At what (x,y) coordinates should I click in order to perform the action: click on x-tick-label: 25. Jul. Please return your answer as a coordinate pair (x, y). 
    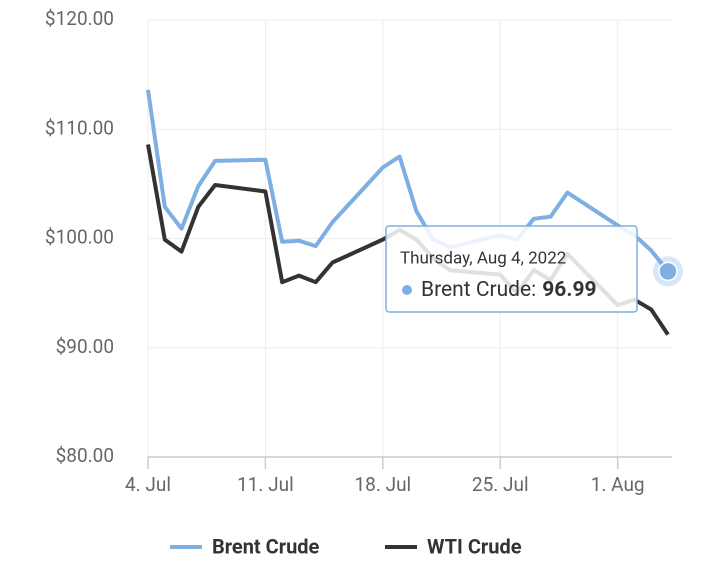
    Looking at the image, I should click on (500, 484).